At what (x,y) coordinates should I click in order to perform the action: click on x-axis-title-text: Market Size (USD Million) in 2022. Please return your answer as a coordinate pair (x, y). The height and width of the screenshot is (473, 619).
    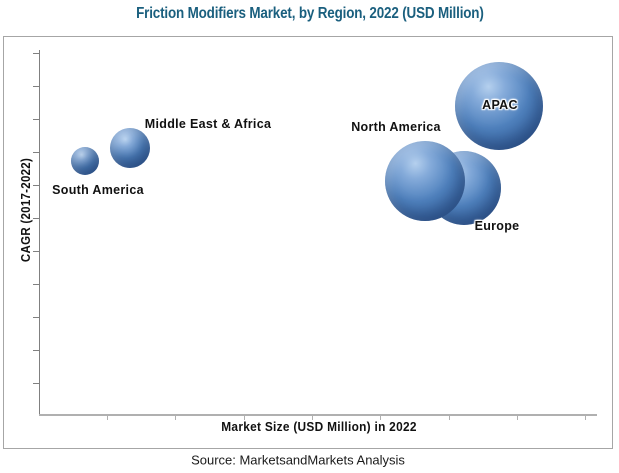
    Looking at the image, I should click on (319, 427).